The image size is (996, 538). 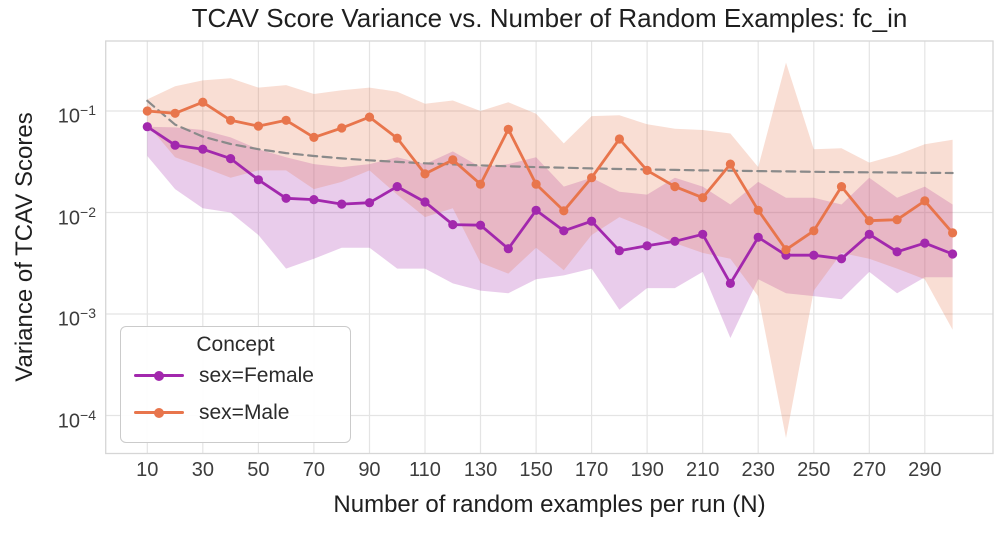 What do you see at coordinates (425, 470) in the screenshot?
I see `x-tick-label: 110` at bounding box center [425, 470].